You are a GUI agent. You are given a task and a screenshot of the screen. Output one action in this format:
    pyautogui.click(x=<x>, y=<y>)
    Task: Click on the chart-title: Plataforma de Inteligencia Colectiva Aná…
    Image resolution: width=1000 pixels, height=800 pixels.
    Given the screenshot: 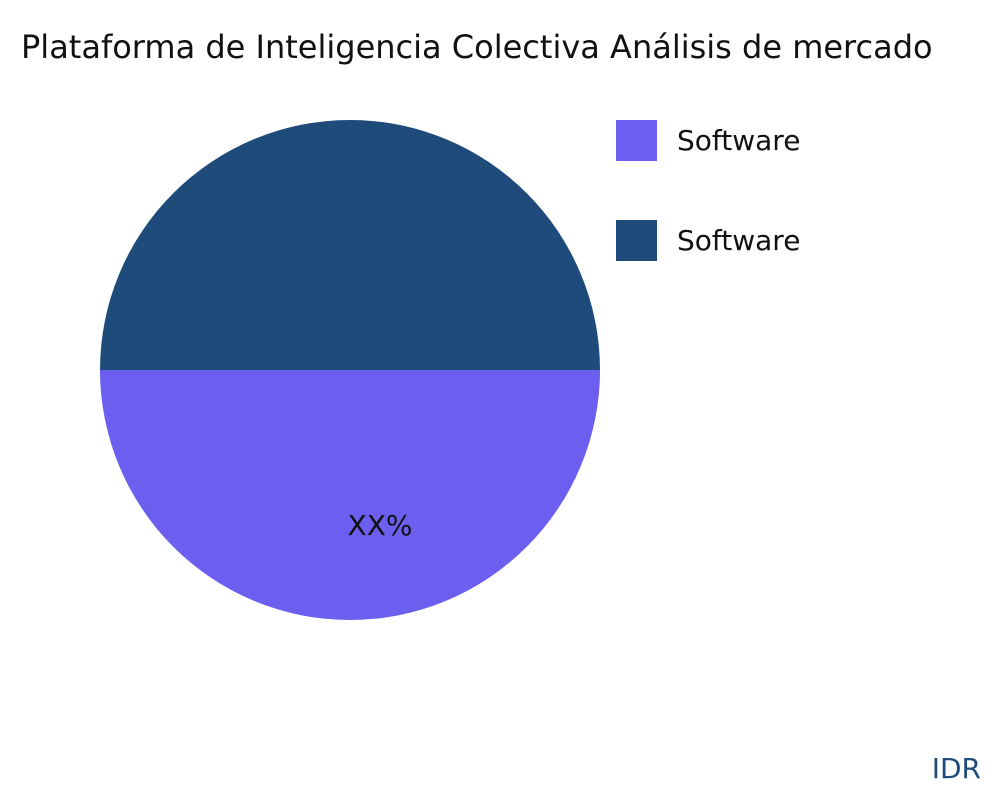 What is the action you would take?
    pyautogui.click(x=477, y=47)
    